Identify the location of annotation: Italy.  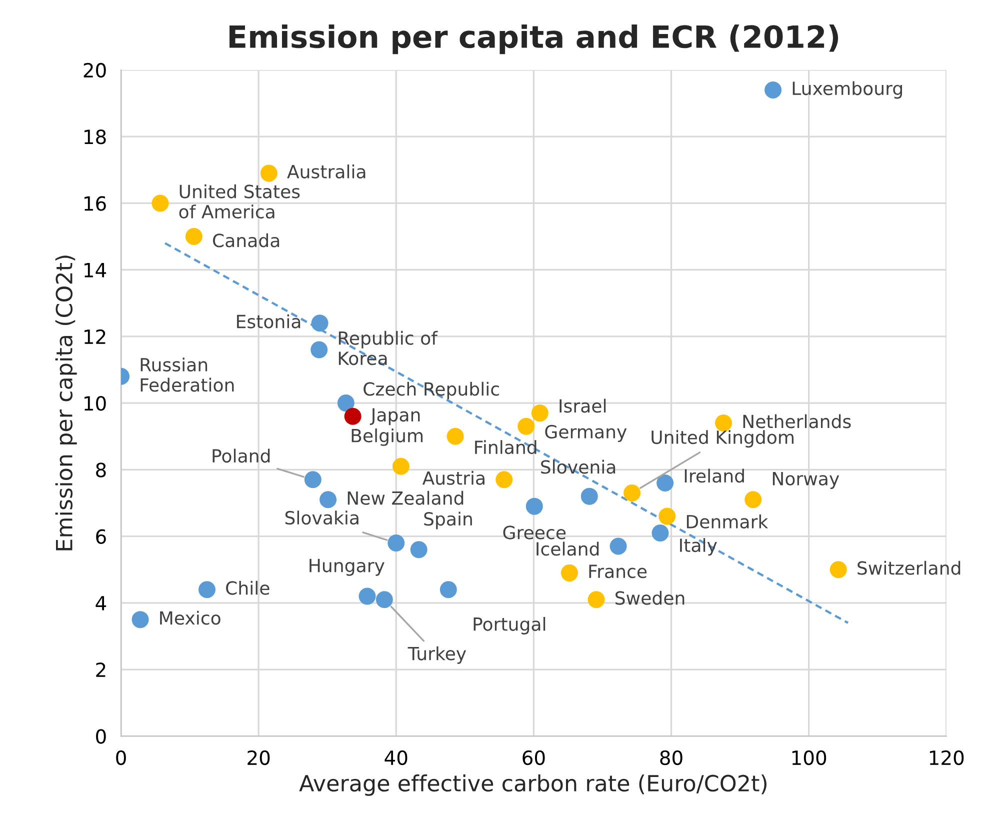
(698, 547).